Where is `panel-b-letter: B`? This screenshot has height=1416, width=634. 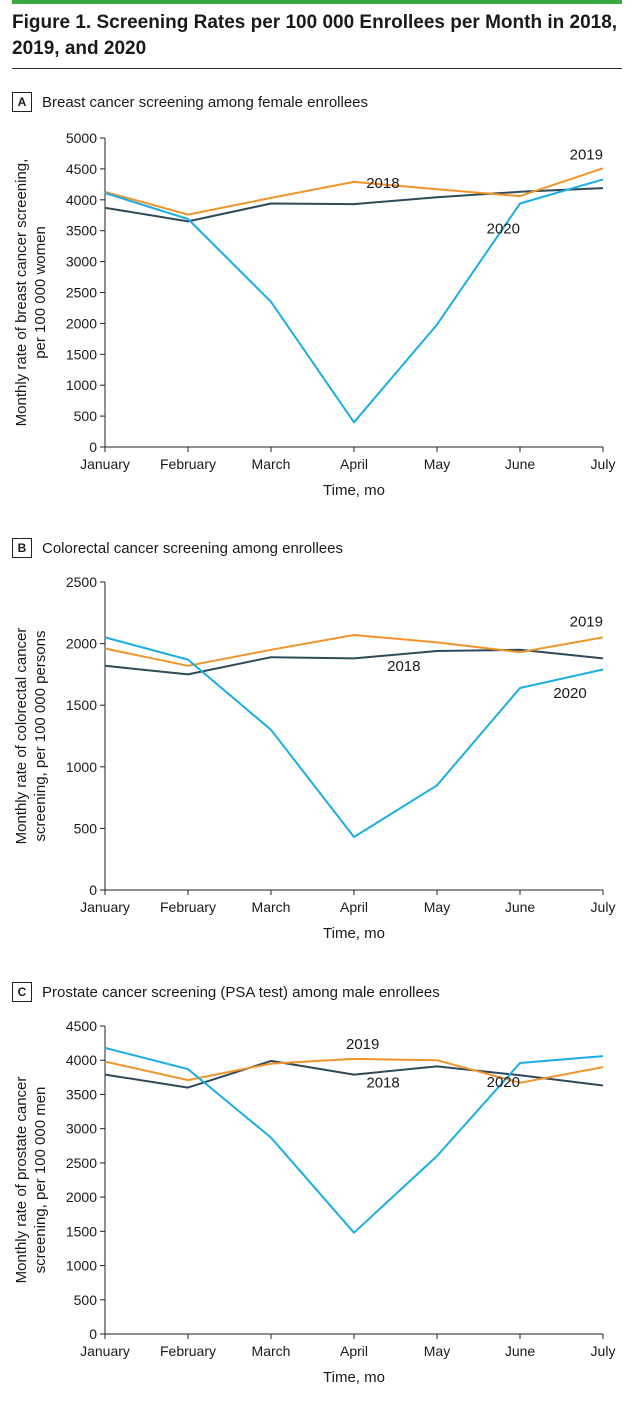 panel-b-letter: B is located at coordinates (22, 548).